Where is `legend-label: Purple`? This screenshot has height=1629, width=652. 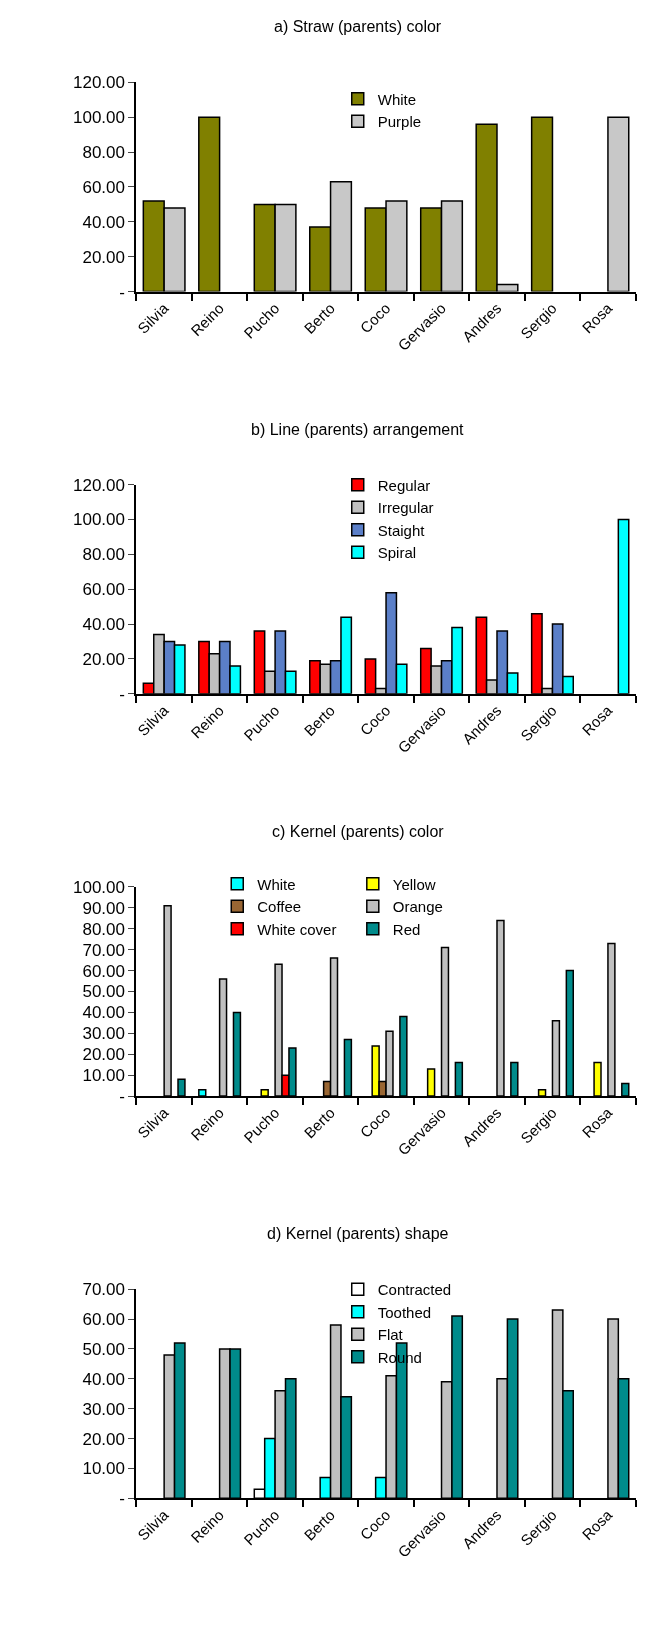
legend-label: Purple is located at coordinates (399, 122).